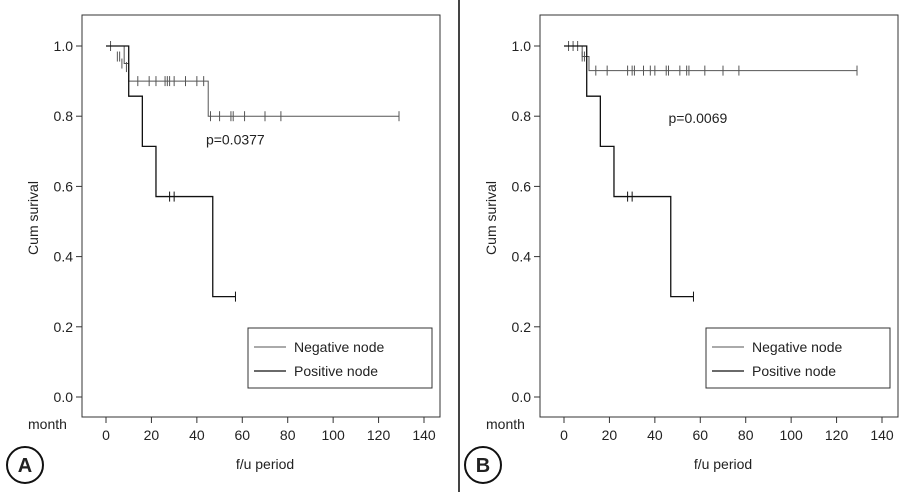  Describe the element at coordinates (697, 118) in the screenshot. I see `p-value-annotation: p=0.0069` at that location.